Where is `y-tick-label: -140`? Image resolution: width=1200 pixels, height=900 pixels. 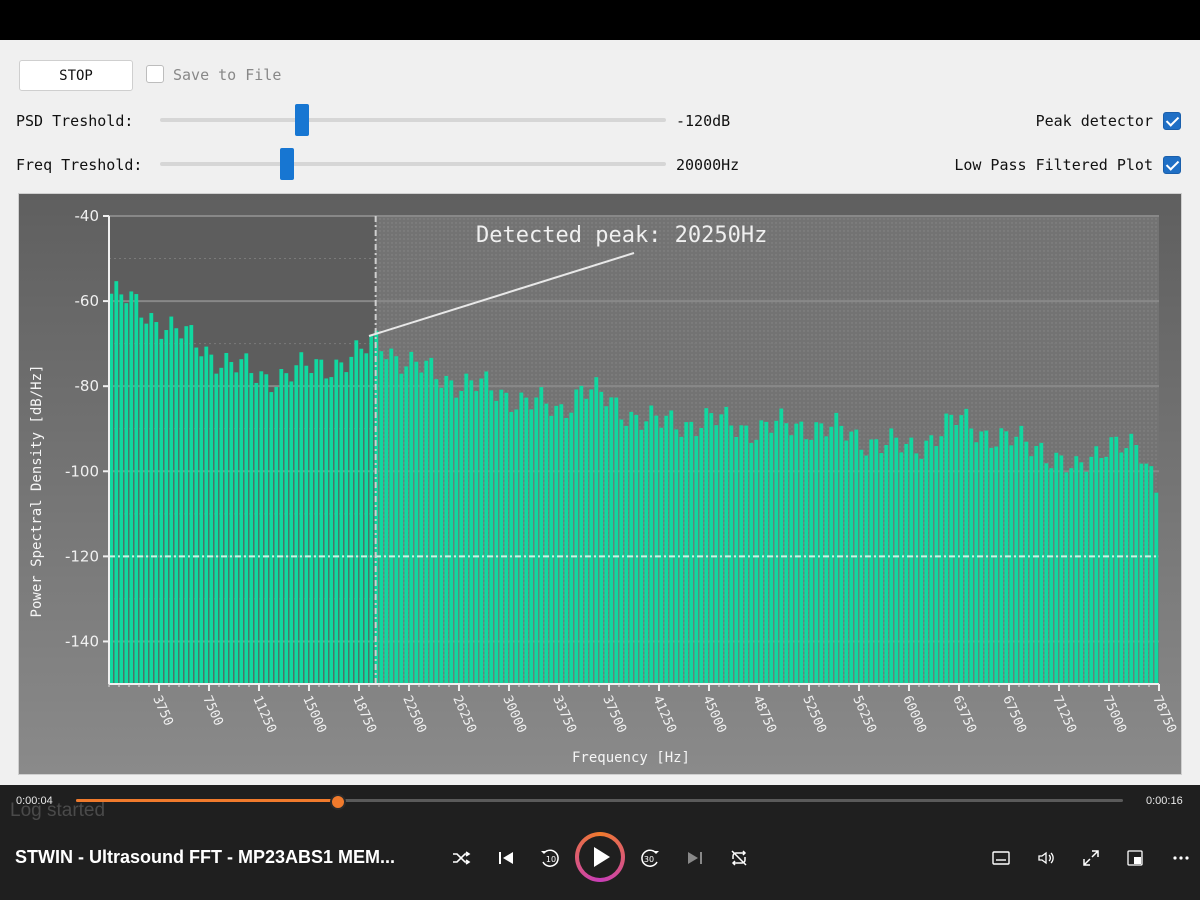 y-tick-label: -140 is located at coordinates (82, 641).